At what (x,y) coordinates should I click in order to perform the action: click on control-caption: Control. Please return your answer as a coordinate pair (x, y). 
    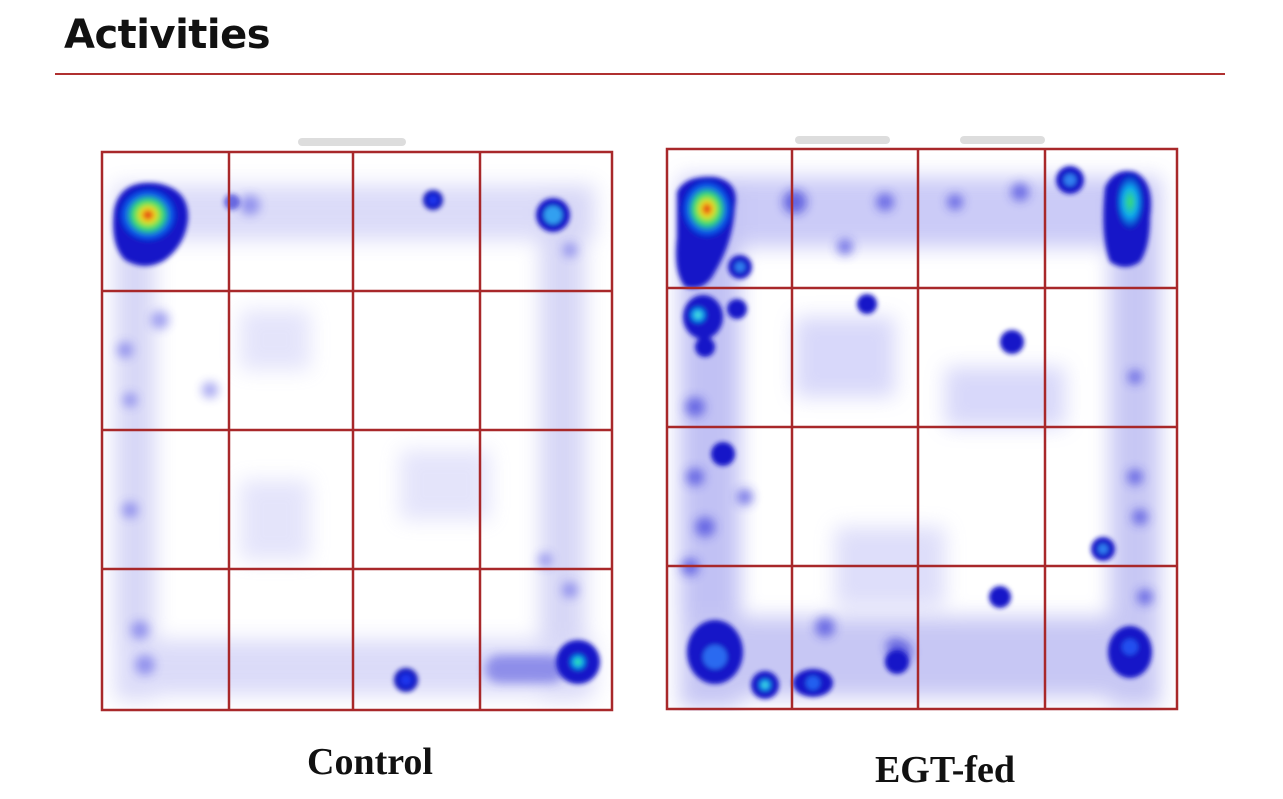
    Looking at the image, I should click on (370, 762).